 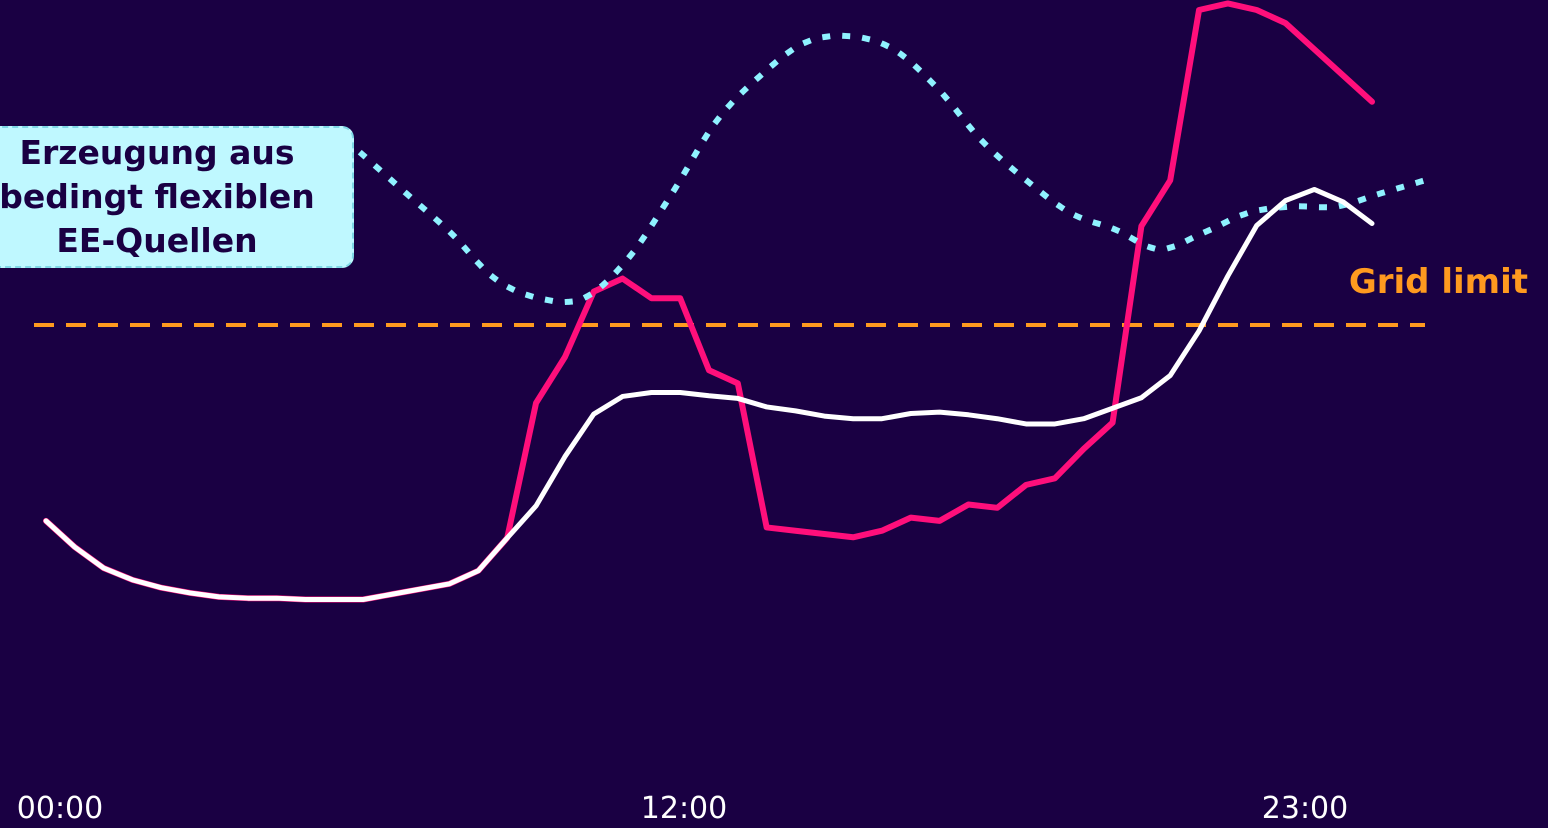 What do you see at coordinates (157, 196) in the screenshot?
I see `callout-line: bedingt flexiblen` at bounding box center [157, 196].